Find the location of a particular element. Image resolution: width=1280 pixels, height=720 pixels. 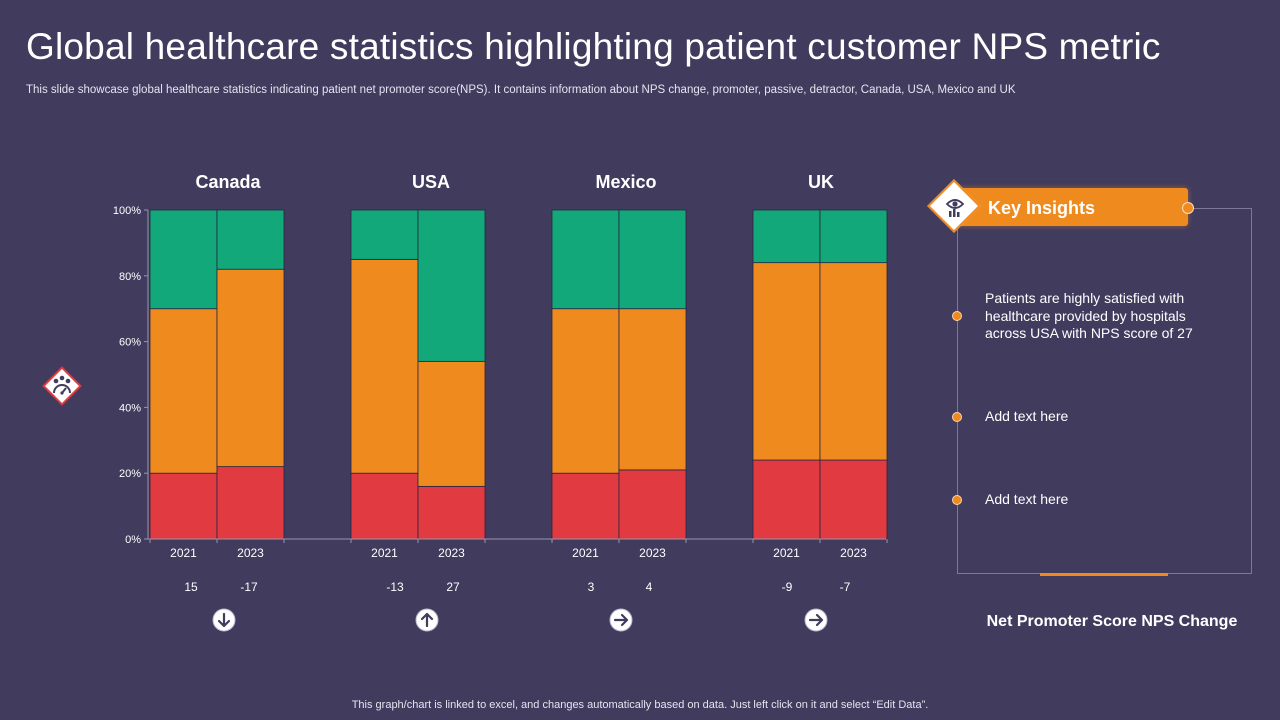

nps-change-value: 3 is located at coordinates (591, 587).